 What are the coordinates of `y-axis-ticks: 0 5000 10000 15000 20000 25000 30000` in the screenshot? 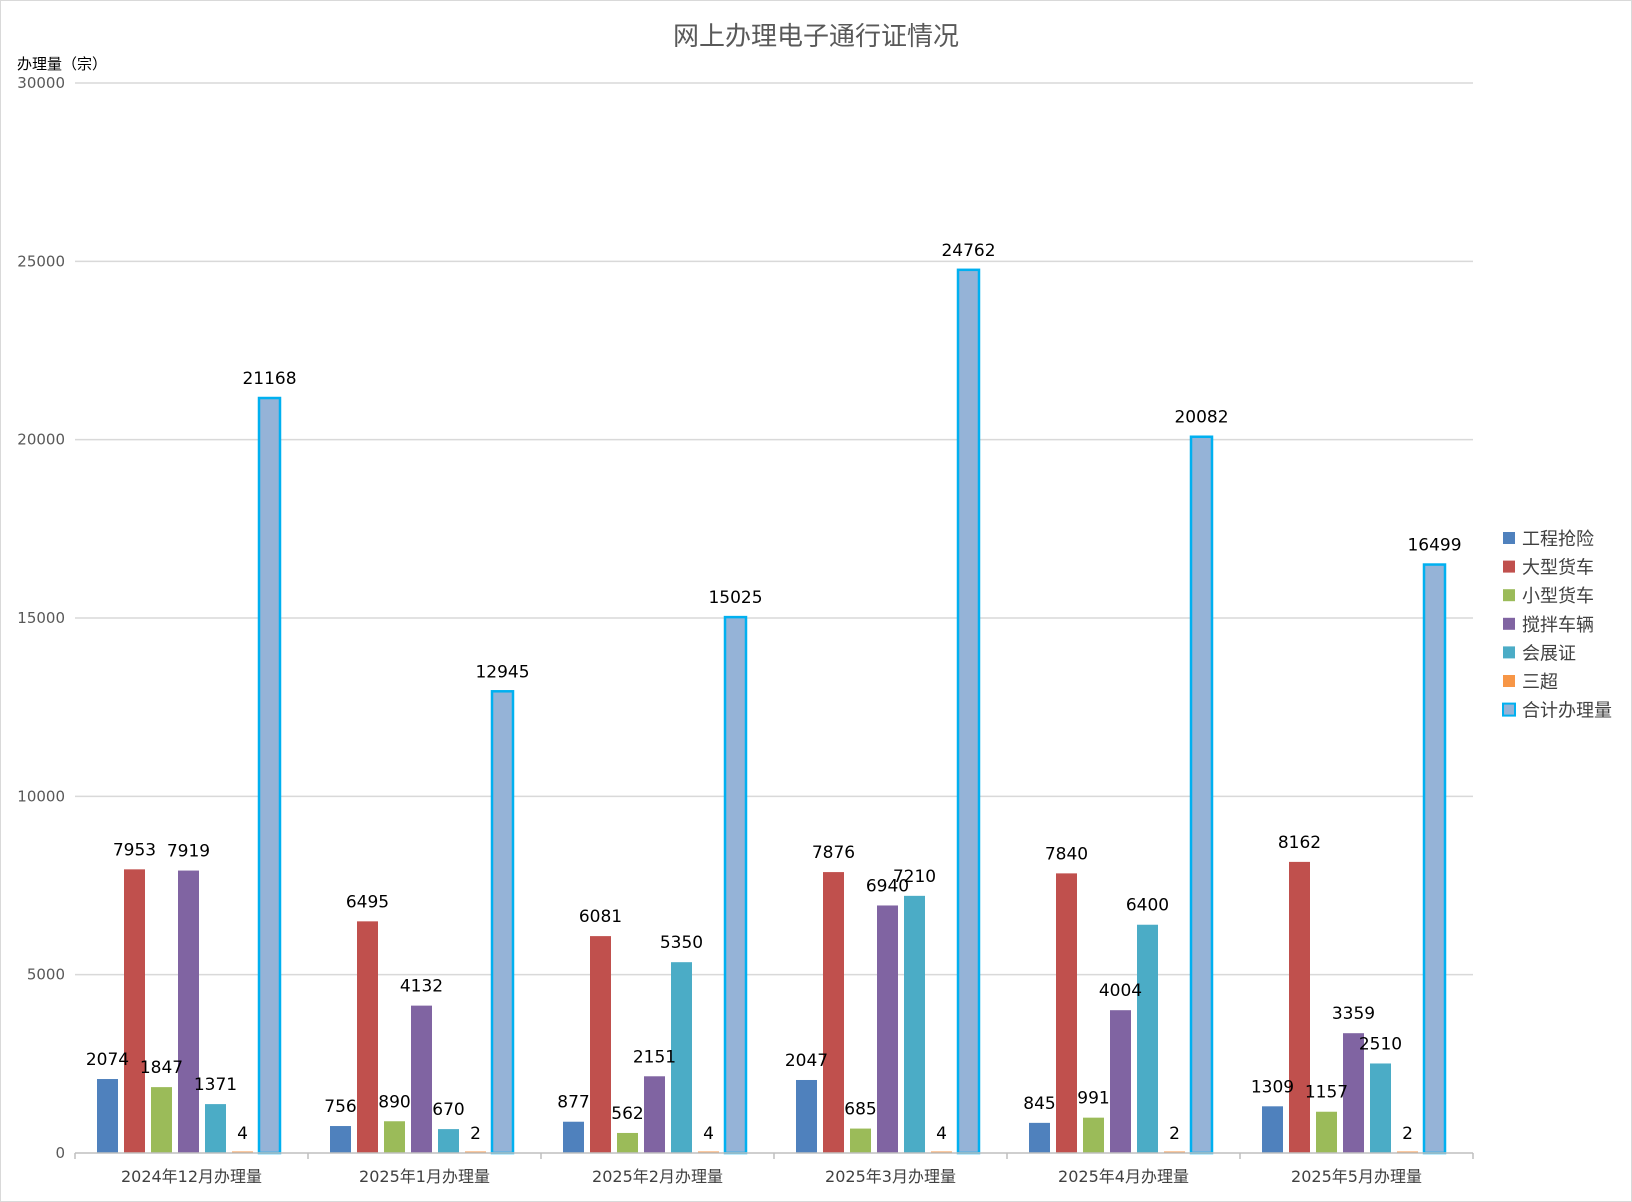 It's located at (41, 618).